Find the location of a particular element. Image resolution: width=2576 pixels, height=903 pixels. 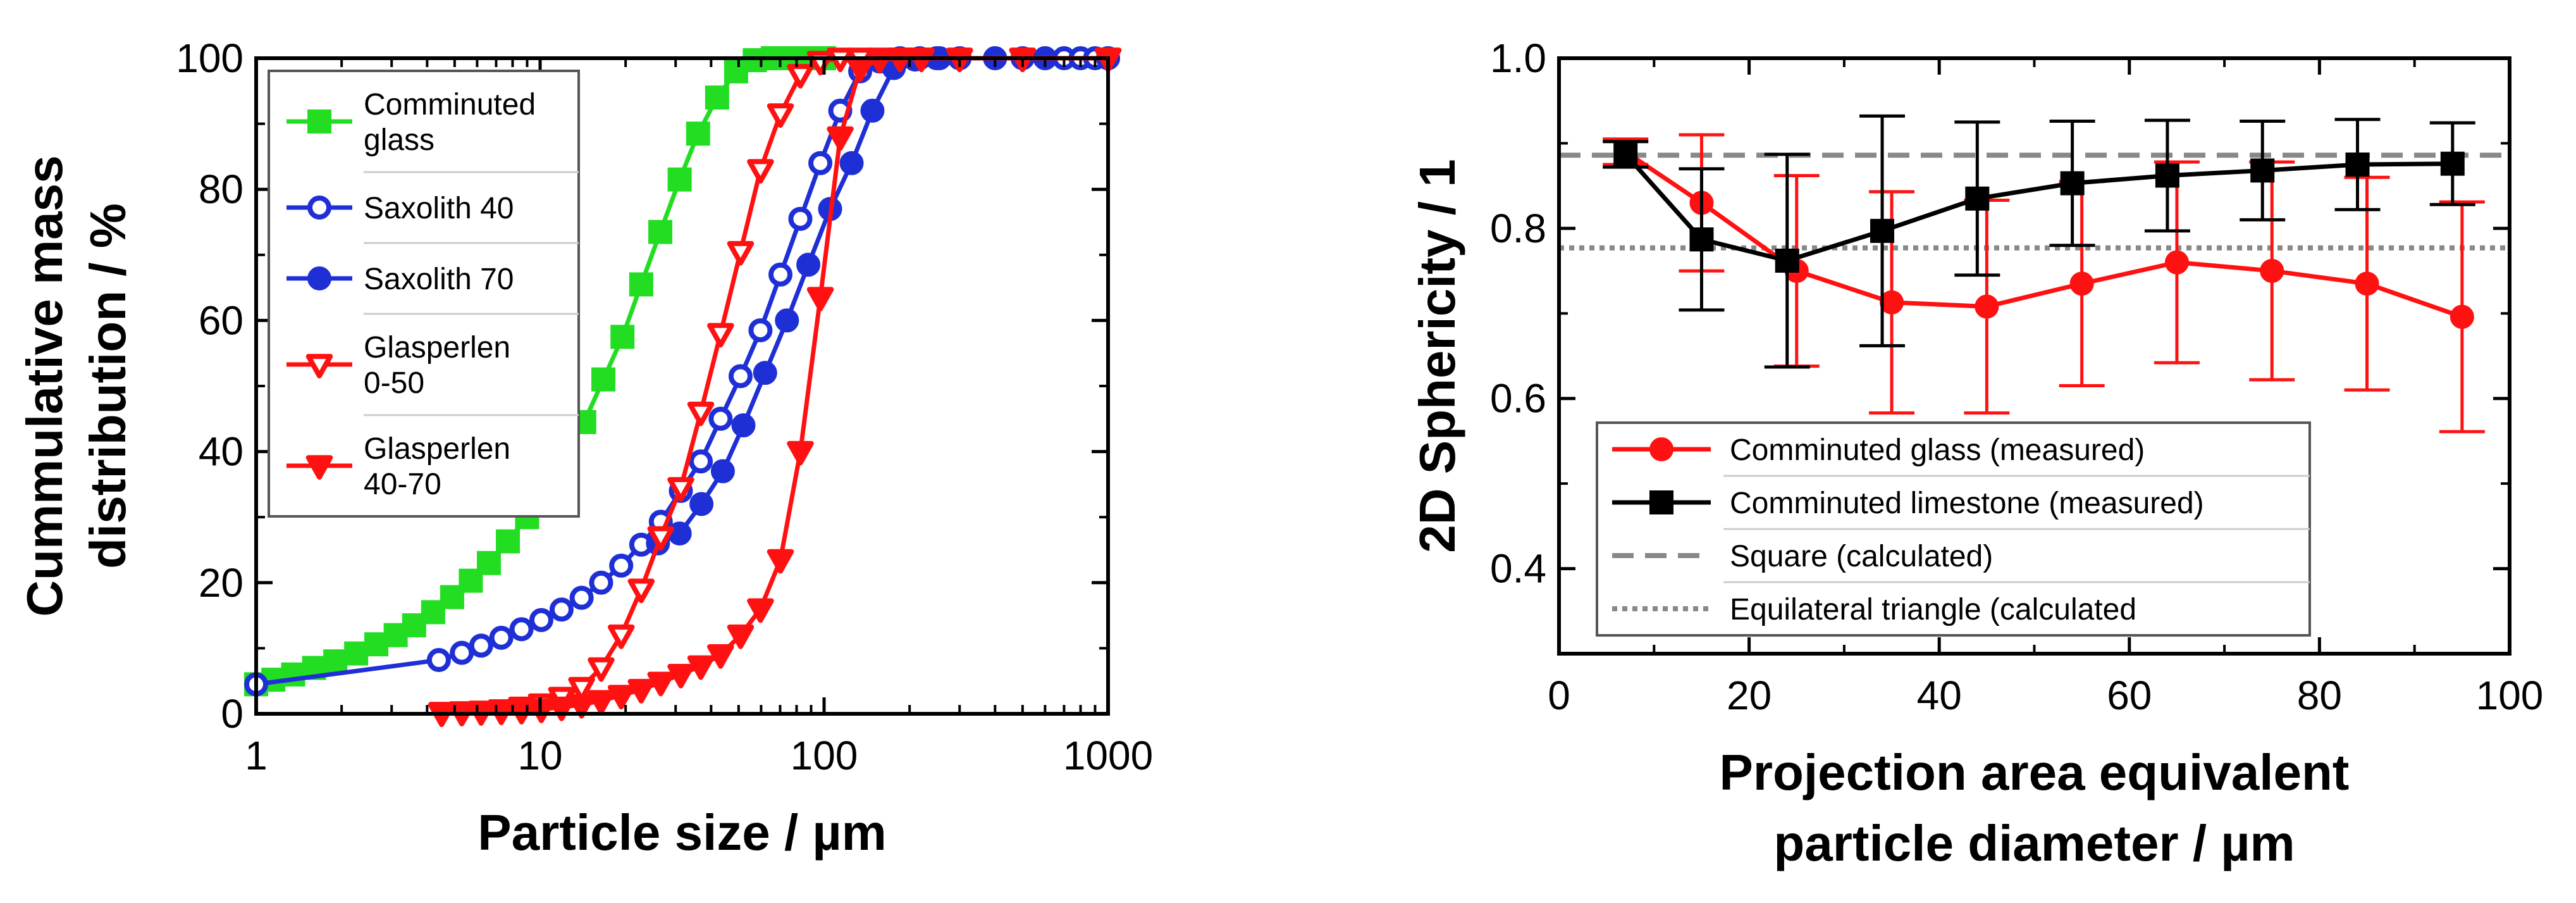

x-tick-label: 1000 is located at coordinates (1108, 755).